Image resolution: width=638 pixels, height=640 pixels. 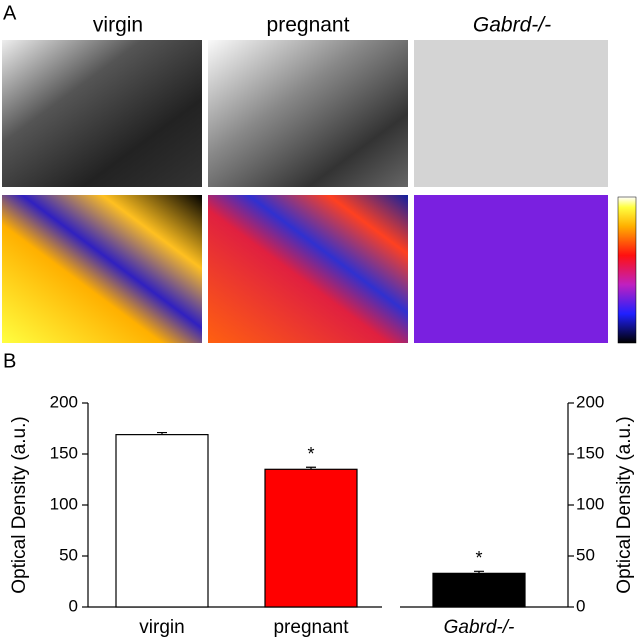 I want to click on panel-label: A, so click(x=10, y=13).